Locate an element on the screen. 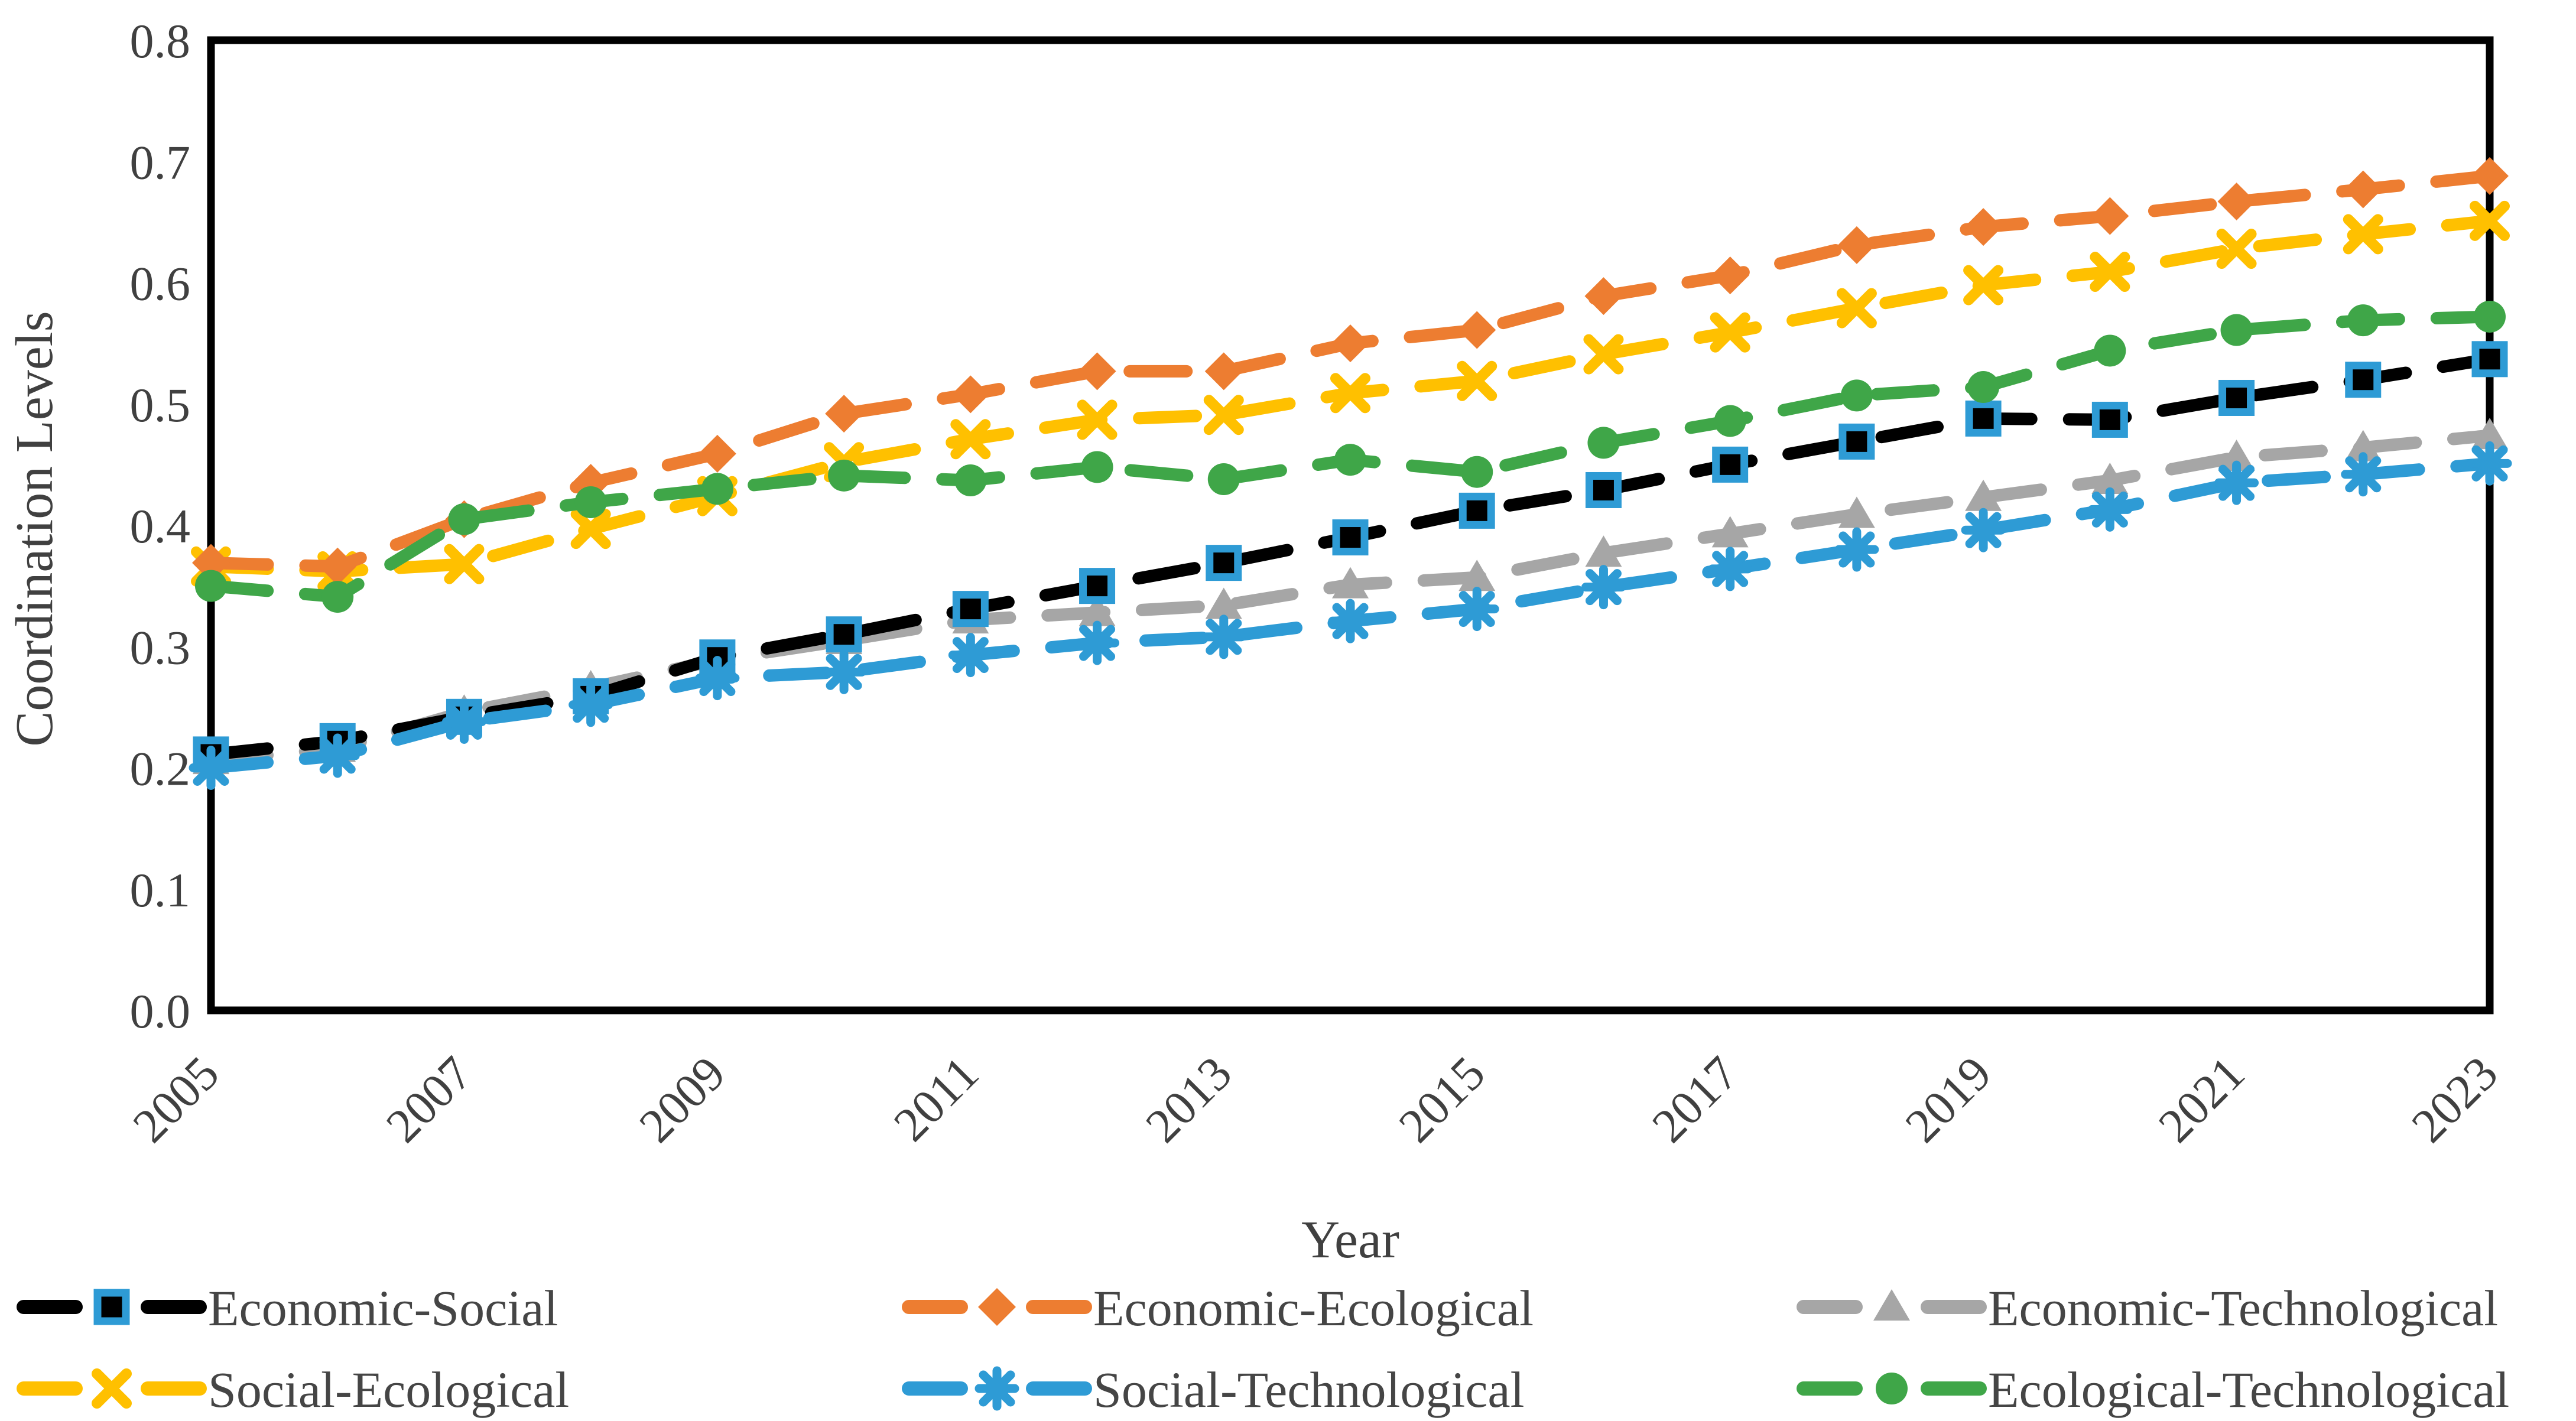  legend-key-economic-social is located at coordinates (112, 1307).